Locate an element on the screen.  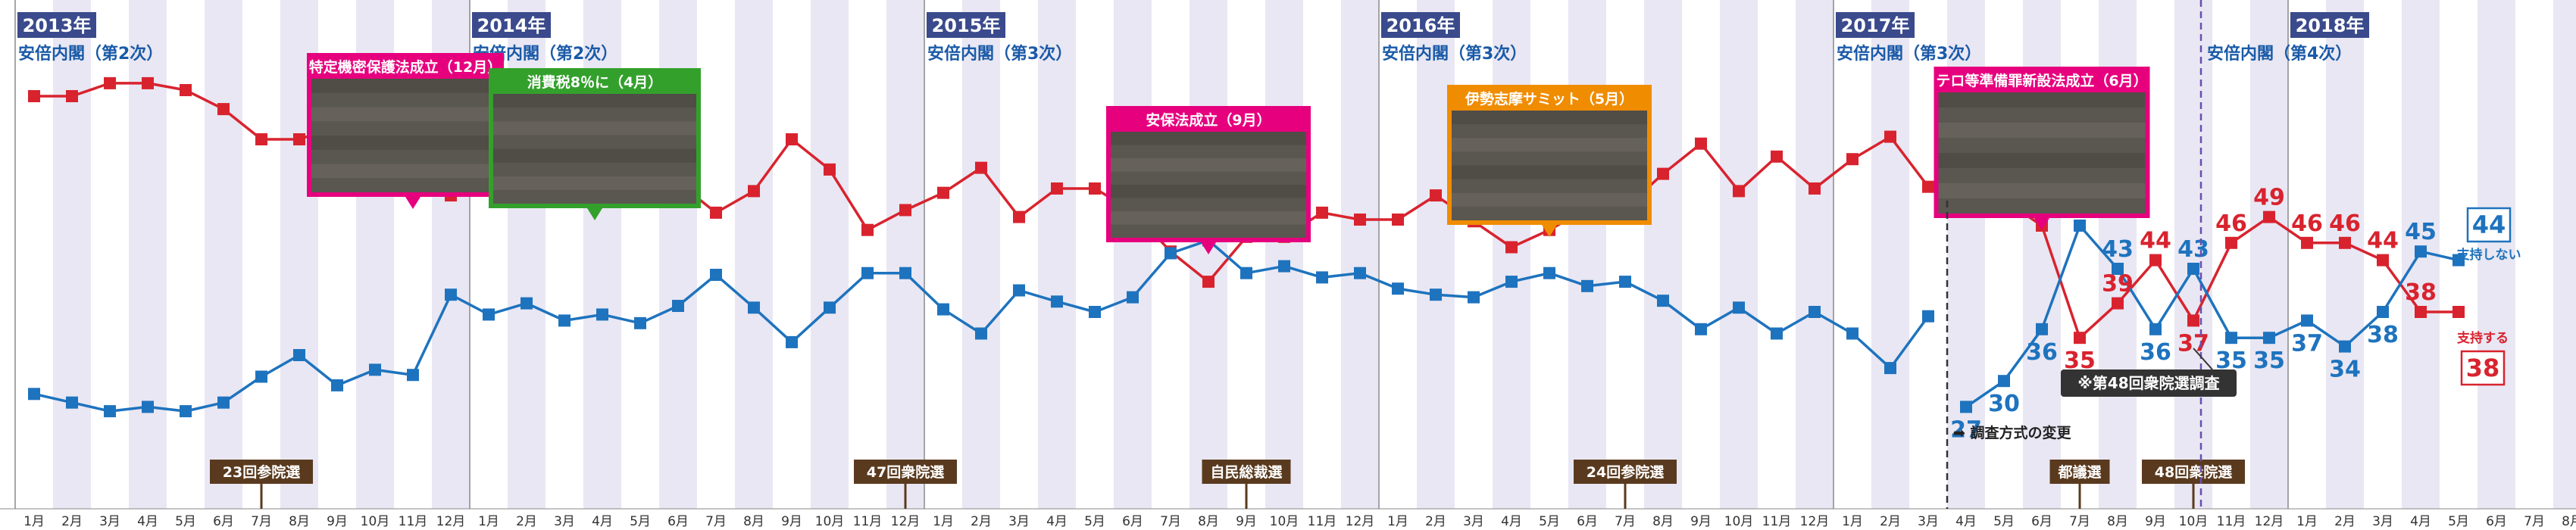
month-tick-label: 10月 is located at coordinates (2194, 521).